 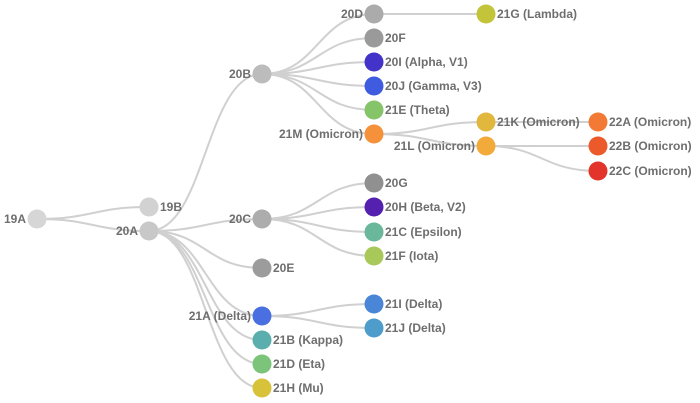 What do you see at coordinates (374, 14) in the screenshot?
I see `node-20D` at bounding box center [374, 14].